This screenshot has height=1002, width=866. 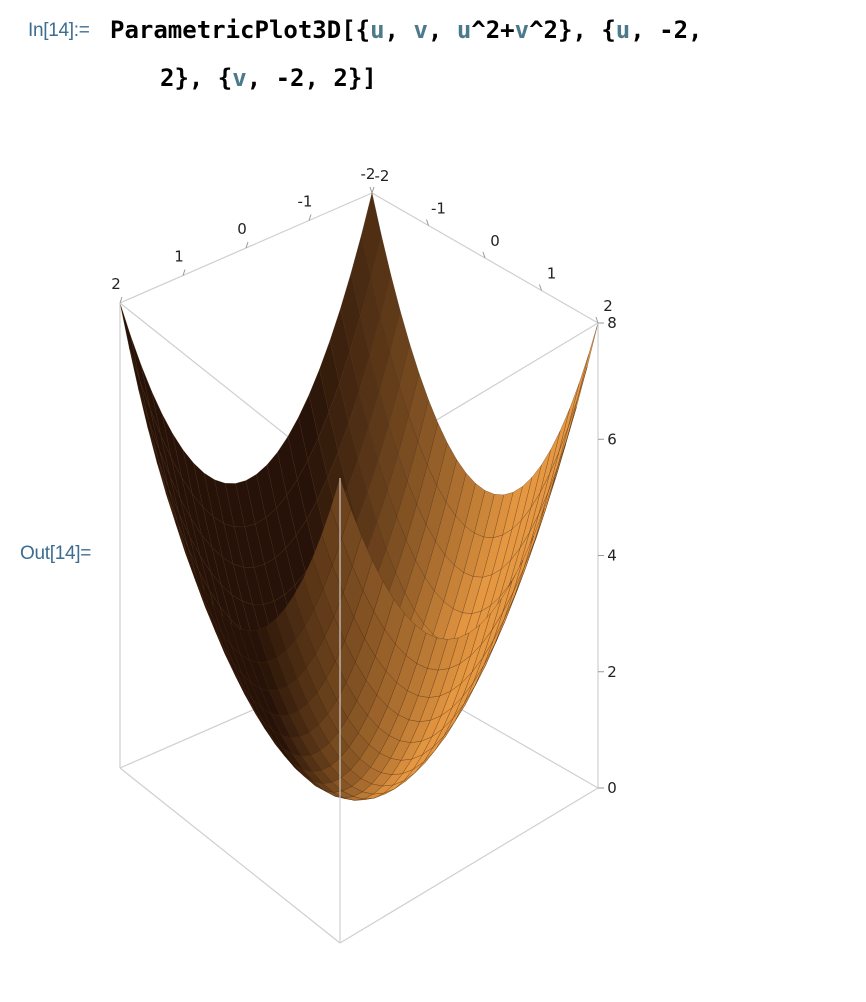 I want to click on x-tick-label: 0, so click(x=242, y=229).